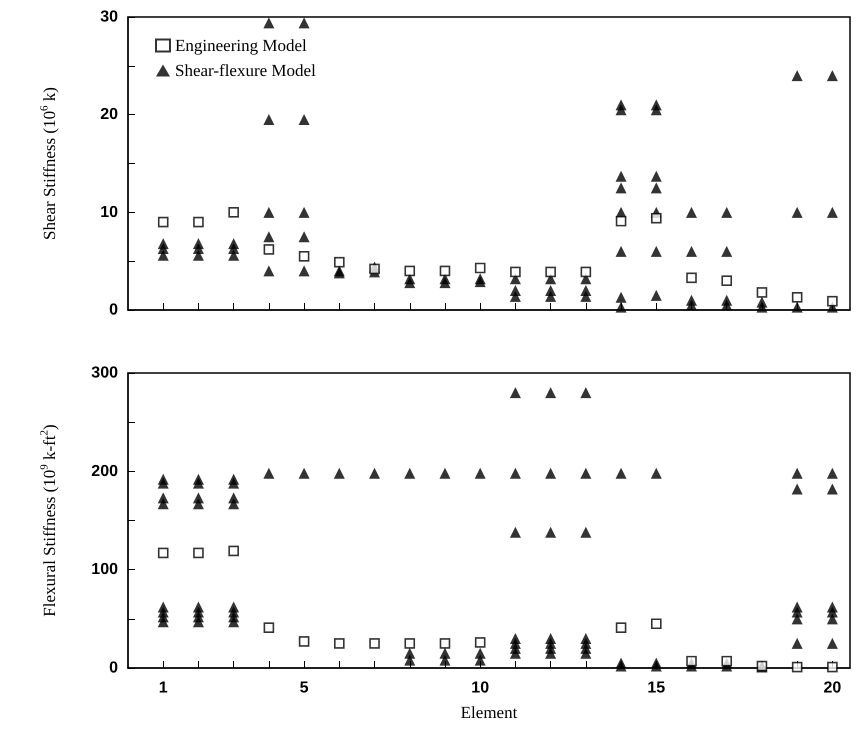  I want to click on x-axis-title: Element, so click(489, 712).